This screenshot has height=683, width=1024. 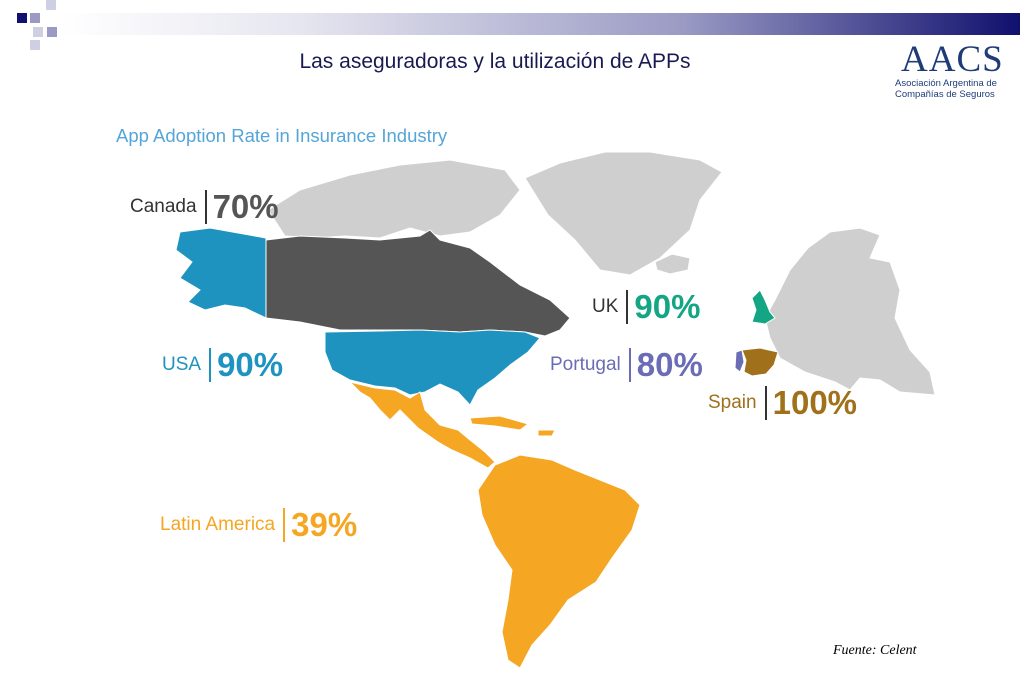 What do you see at coordinates (627, 307) in the screenshot?
I see `label-uk-divider` at bounding box center [627, 307].